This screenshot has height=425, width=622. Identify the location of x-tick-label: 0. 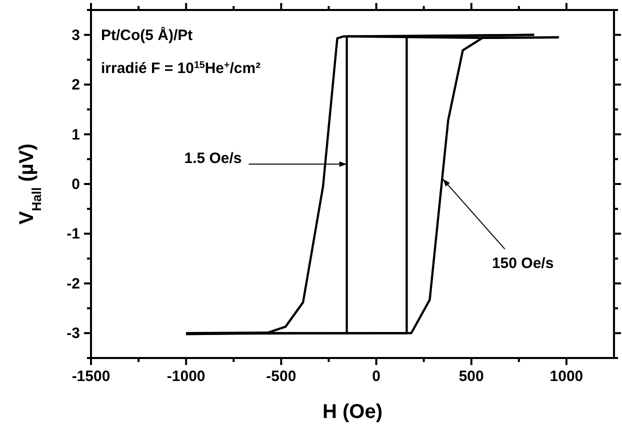
(376, 376).